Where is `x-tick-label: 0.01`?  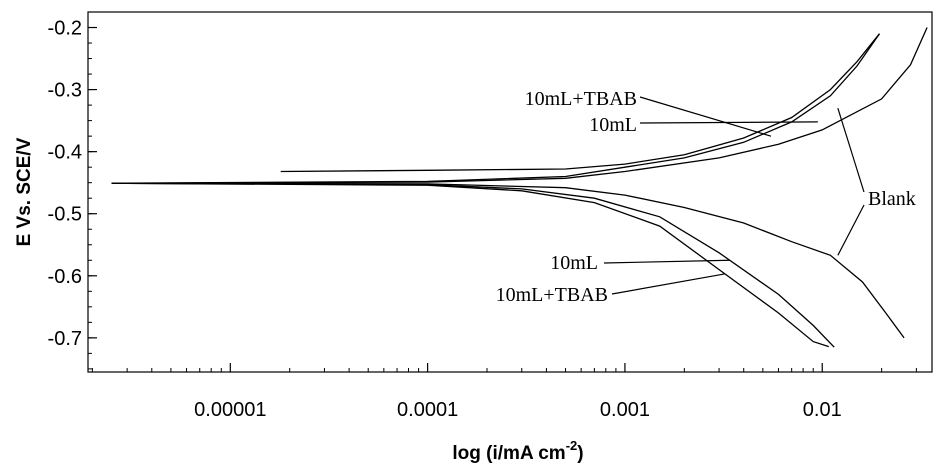 x-tick-label: 0.01 is located at coordinates (822, 410).